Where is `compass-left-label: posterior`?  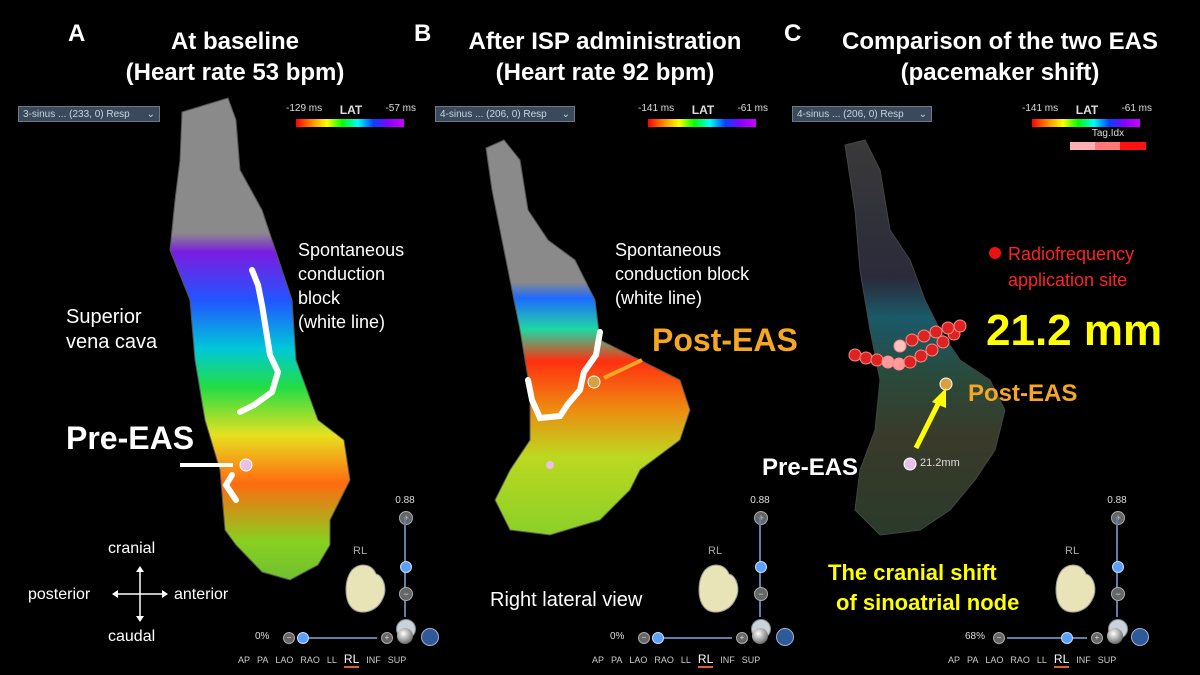
compass-left-label: posterior is located at coordinates (59, 594).